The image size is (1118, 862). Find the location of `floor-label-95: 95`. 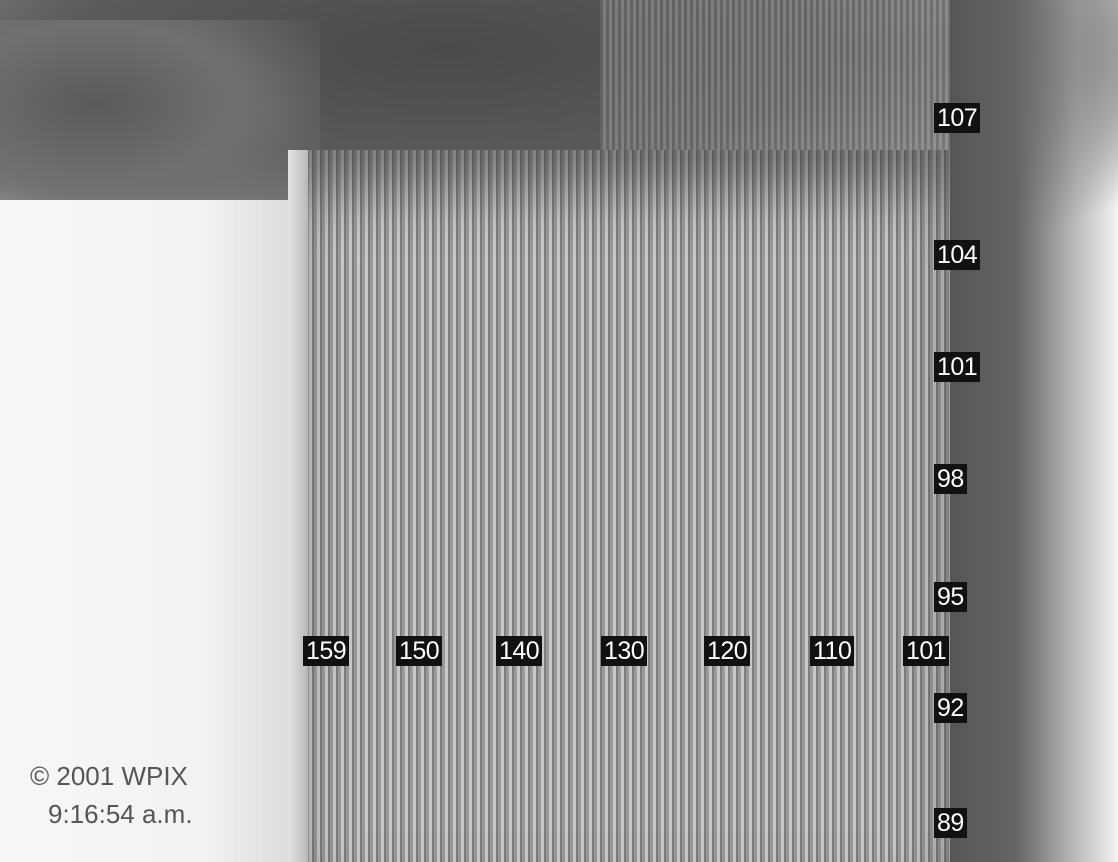

floor-label-95: 95 is located at coordinates (950, 597).